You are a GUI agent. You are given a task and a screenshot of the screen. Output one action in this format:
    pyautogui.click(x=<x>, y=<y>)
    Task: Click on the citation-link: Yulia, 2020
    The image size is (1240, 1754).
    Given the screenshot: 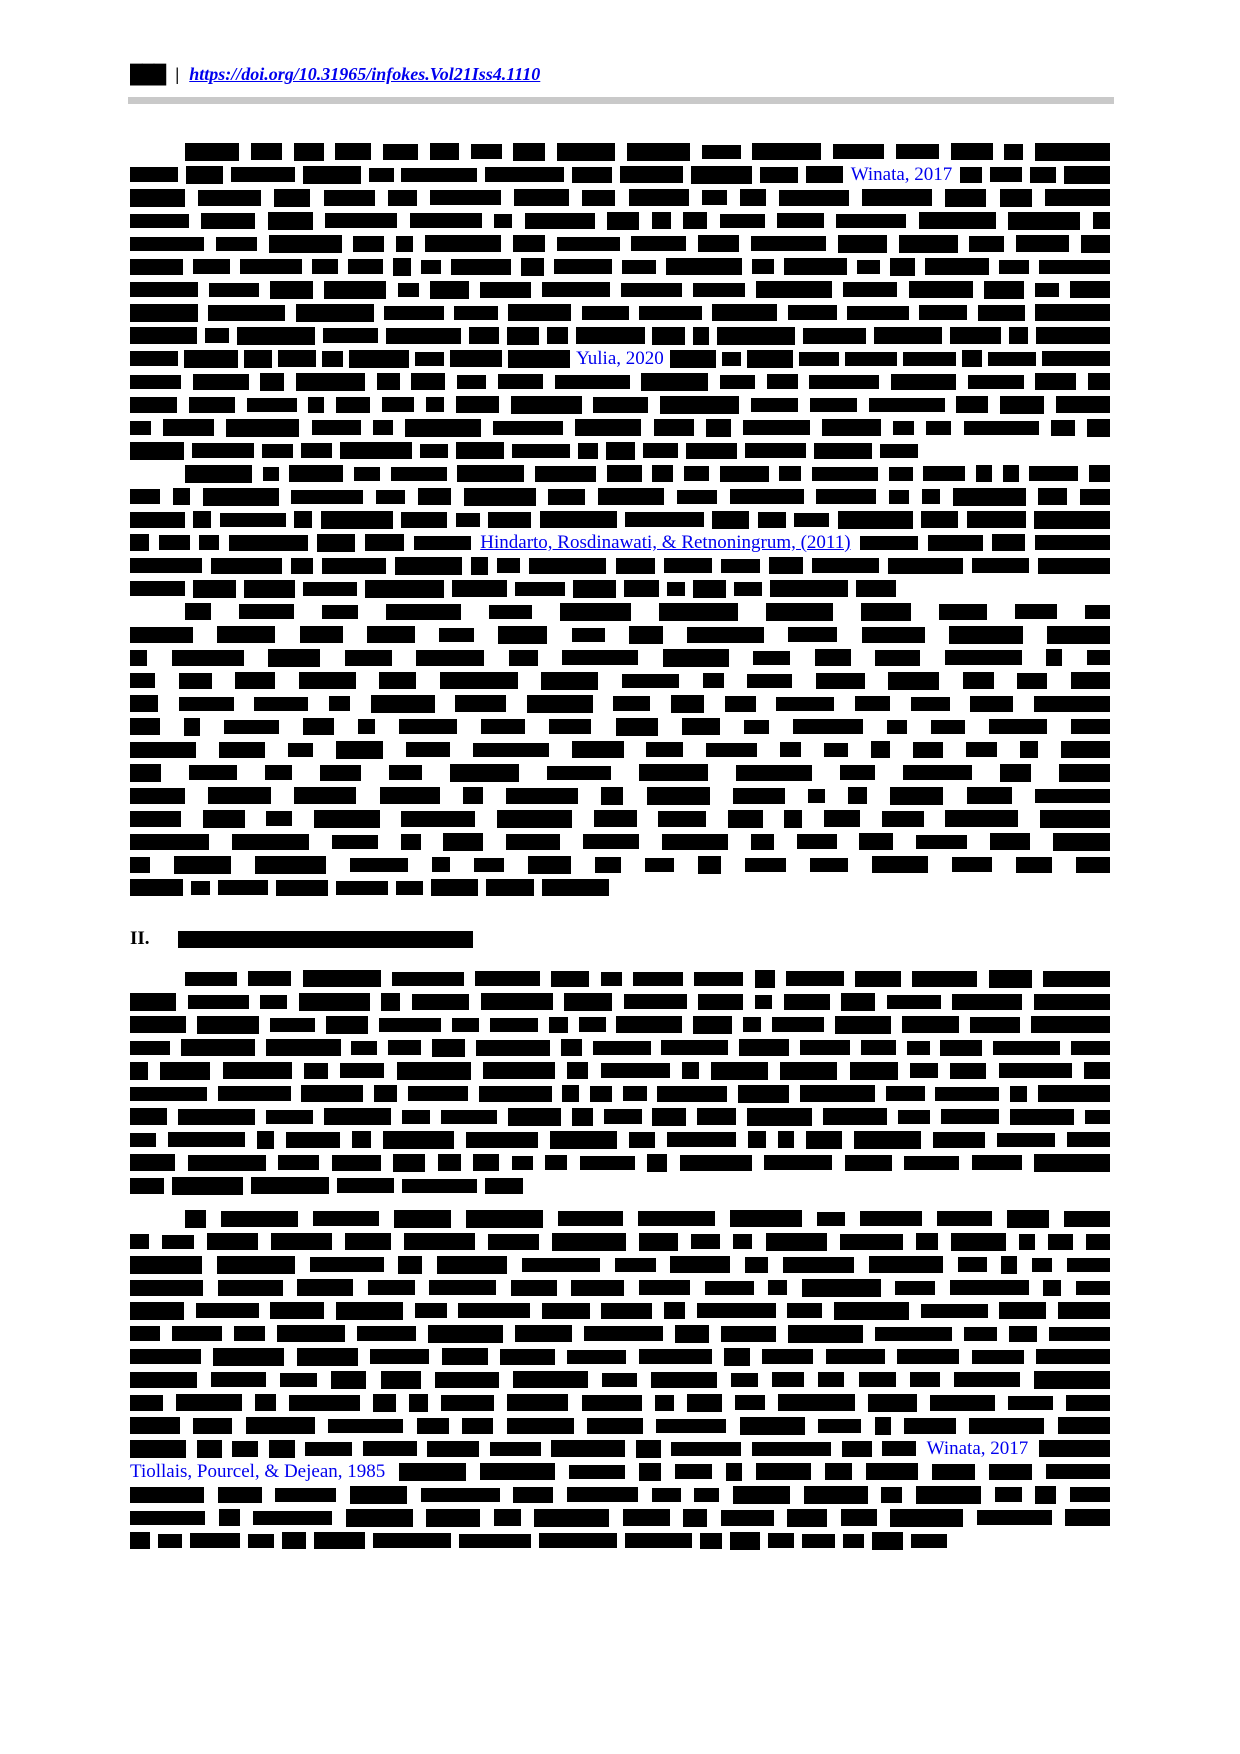 What is the action you would take?
    pyautogui.click(x=620, y=358)
    